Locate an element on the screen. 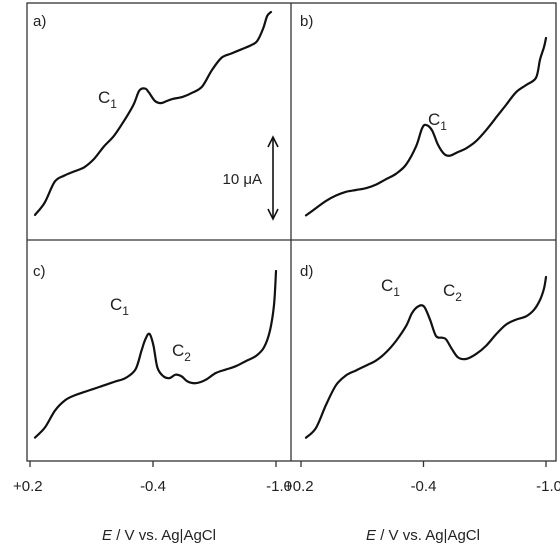  peak-label-b-c1: C1 is located at coordinates (437, 121).